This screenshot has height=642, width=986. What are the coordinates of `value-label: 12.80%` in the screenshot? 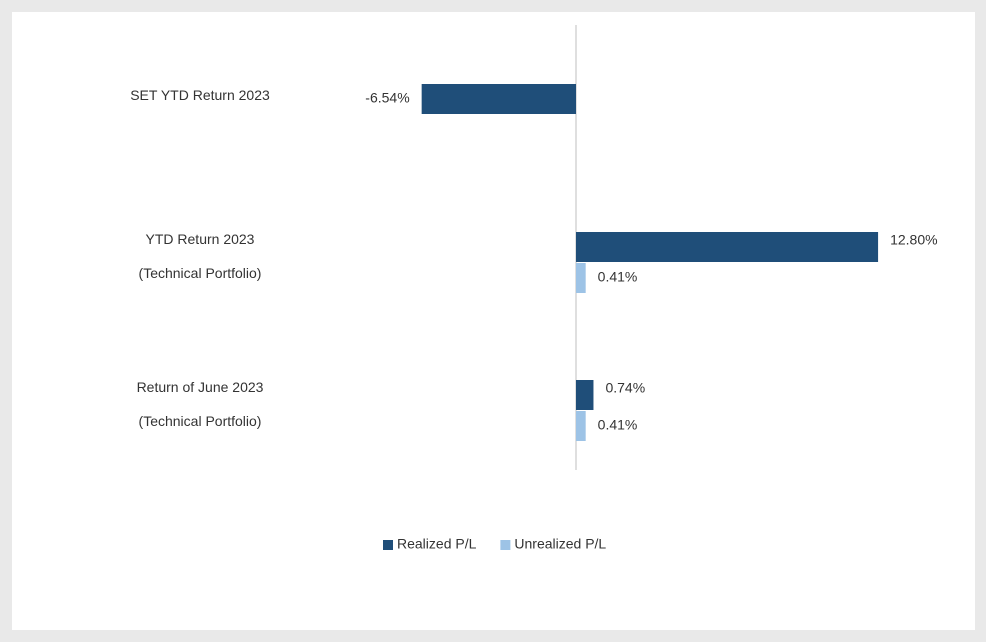 It's located at (913, 240).